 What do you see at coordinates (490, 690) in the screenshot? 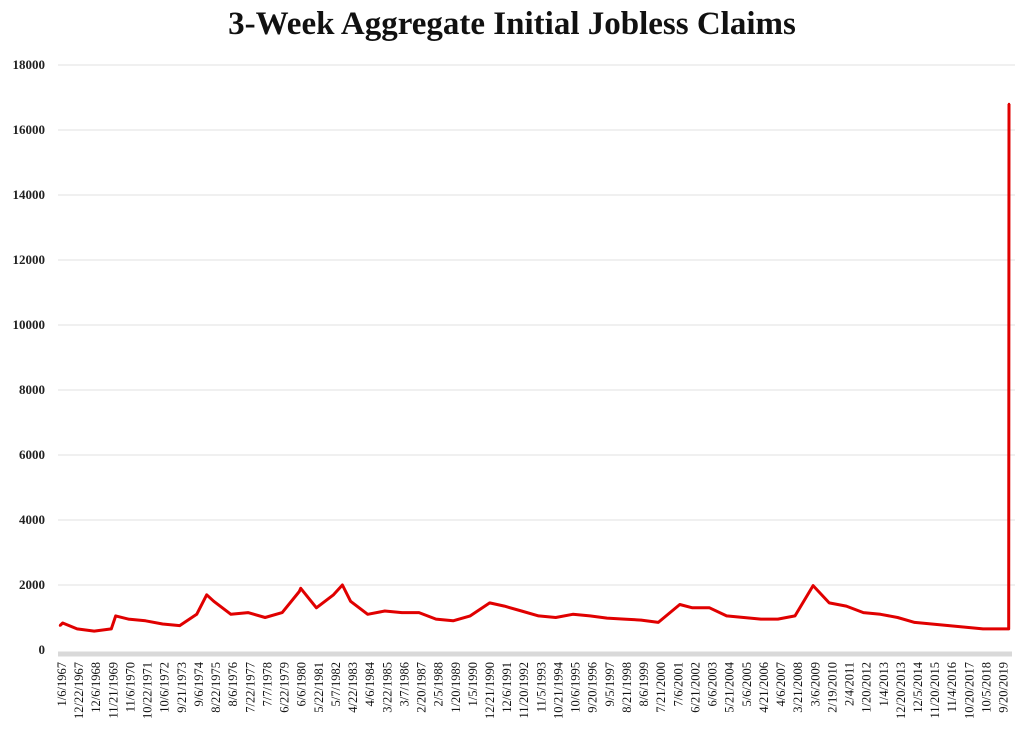
I see `x-tick-label: 12/21/1990` at bounding box center [490, 690].